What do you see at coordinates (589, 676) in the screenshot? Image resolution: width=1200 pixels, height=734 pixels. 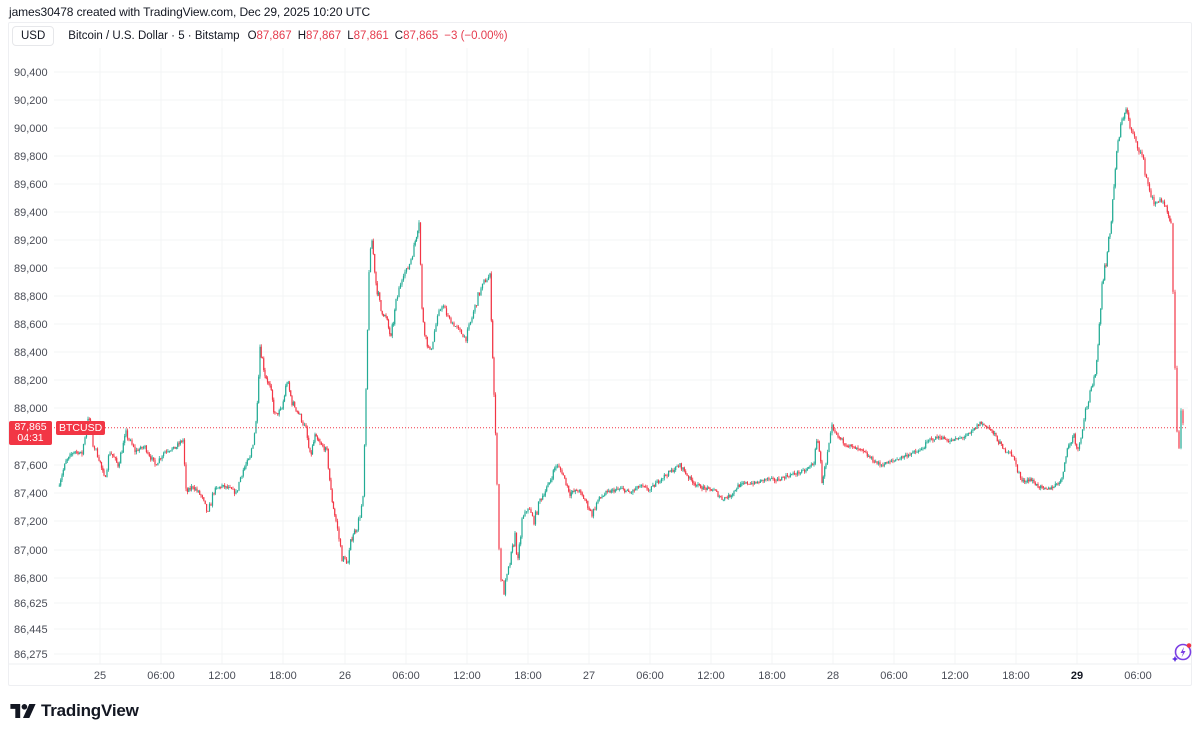 I see `time-tick-label: 27` at bounding box center [589, 676].